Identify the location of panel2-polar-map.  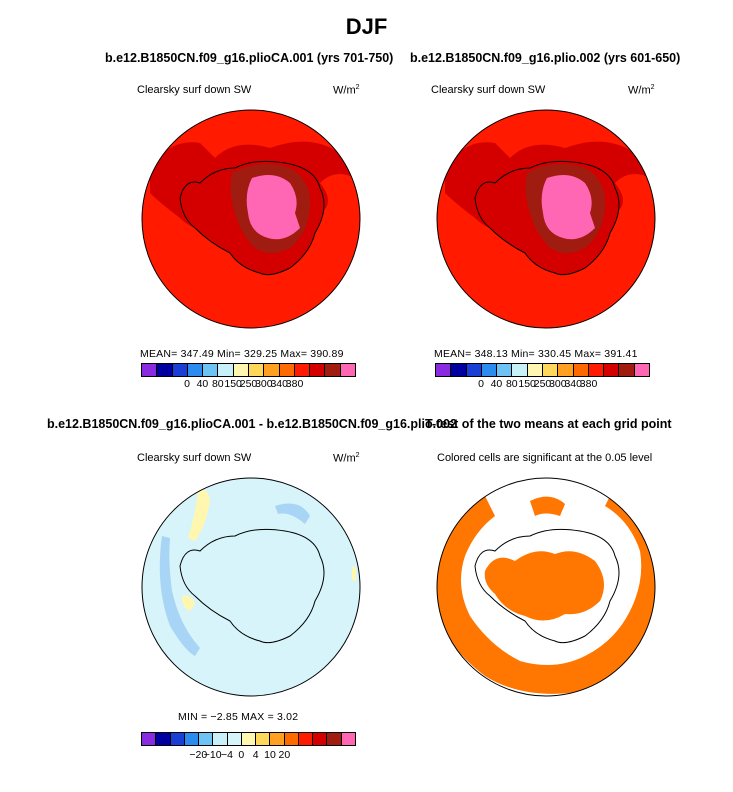
(546, 219).